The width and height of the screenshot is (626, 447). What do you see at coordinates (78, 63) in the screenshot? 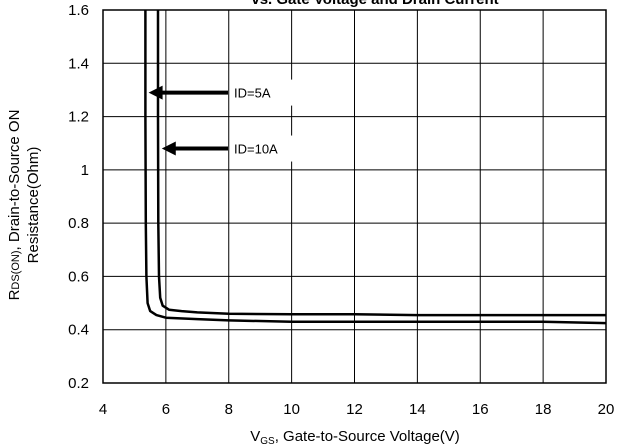
I see `y-tick-label: 1.4` at bounding box center [78, 63].